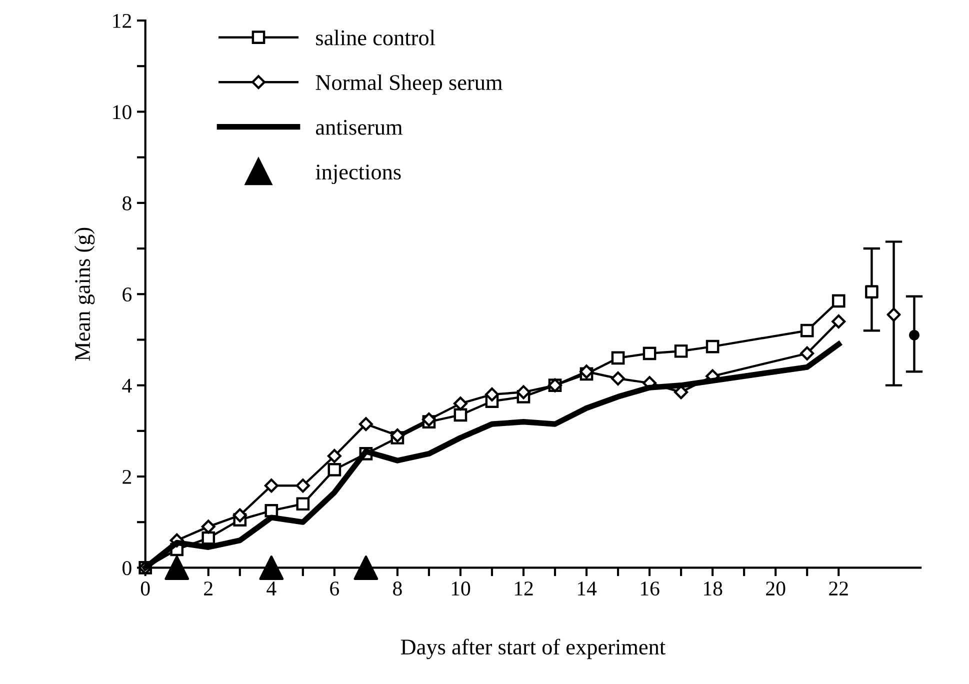  What do you see at coordinates (127, 385) in the screenshot?
I see `y-tick-label: 4` at bounding box center [127, 385].